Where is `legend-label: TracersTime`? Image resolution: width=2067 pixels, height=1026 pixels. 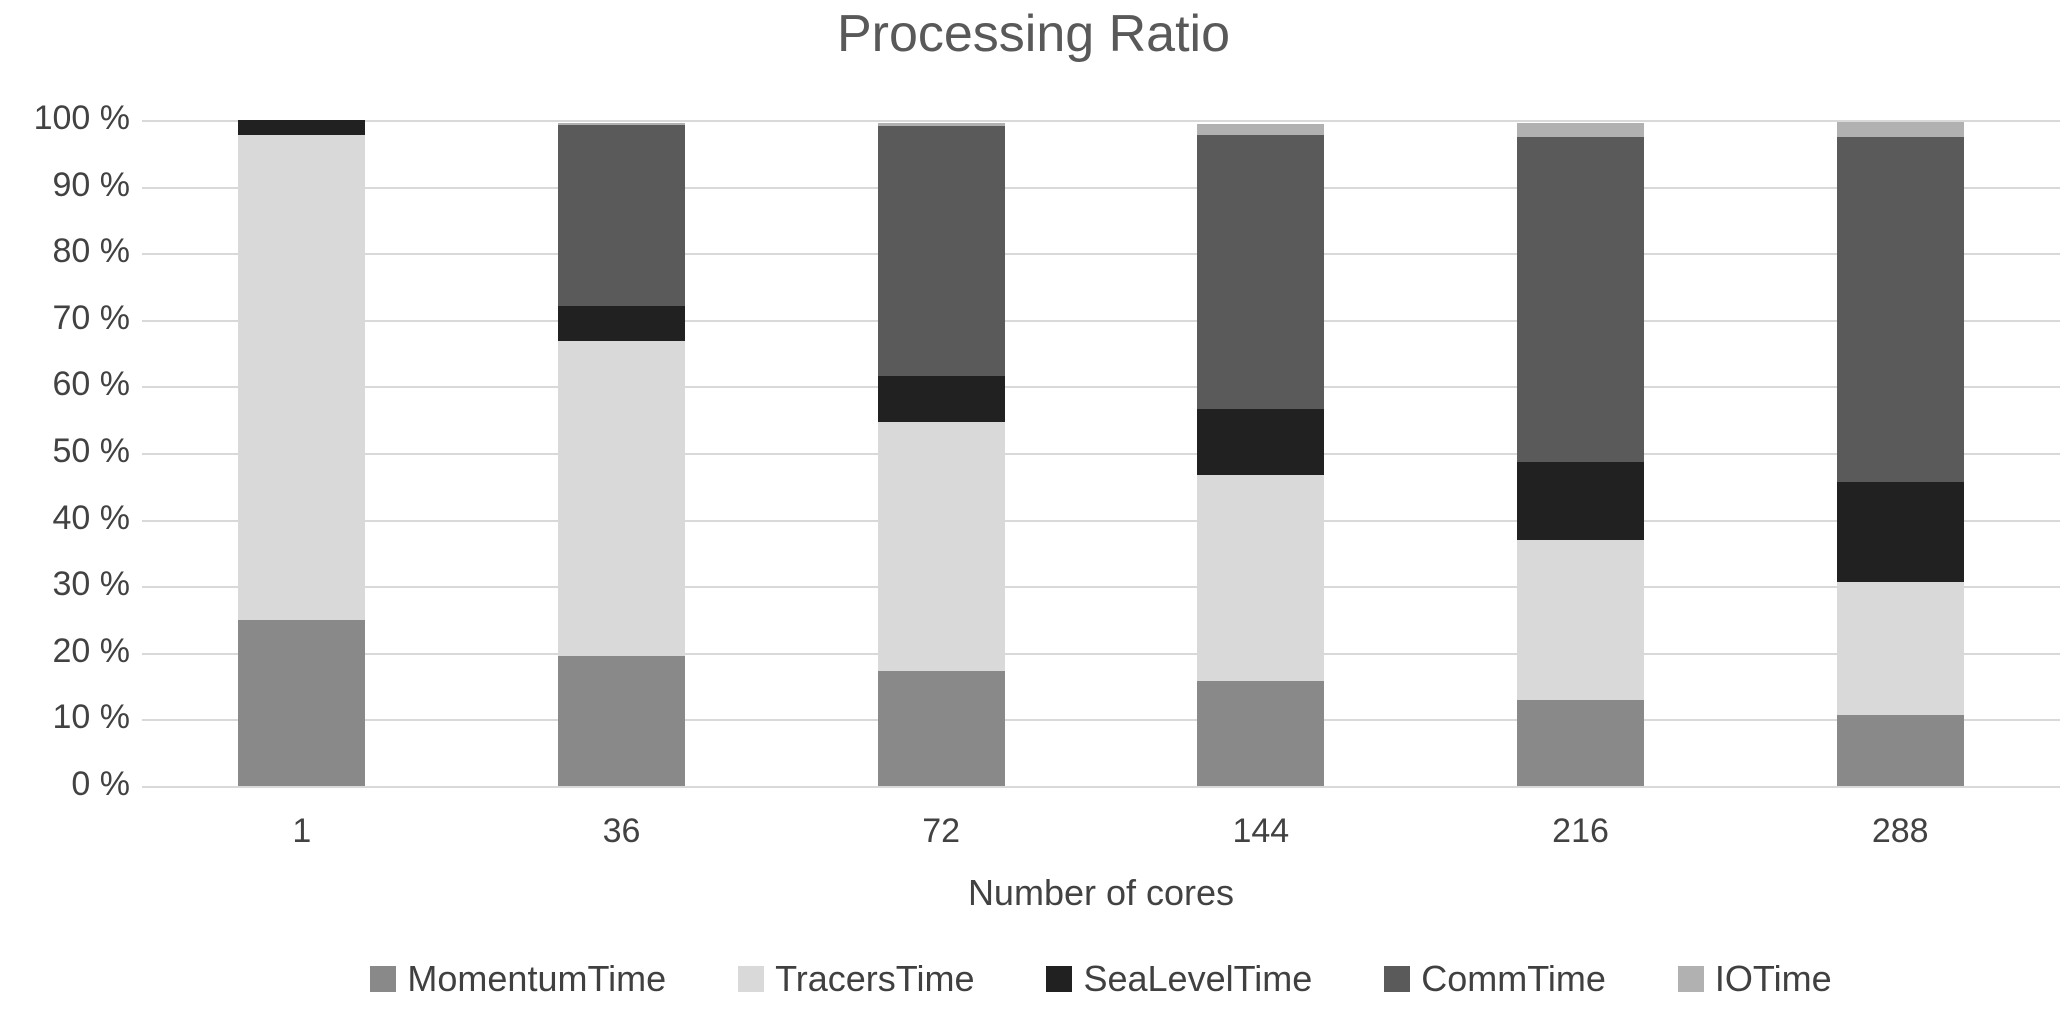
legend-label: TracersTime is located at coordinates (875, 978).